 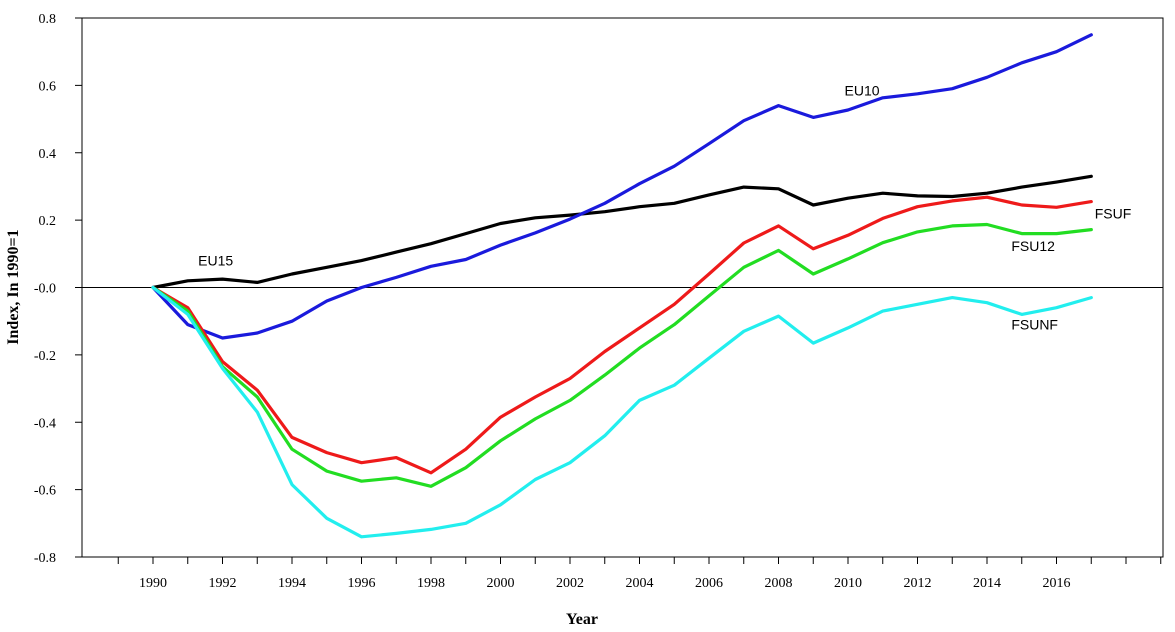 I want to click on y-tick-label: -0.6, so click(x=45, y=491).